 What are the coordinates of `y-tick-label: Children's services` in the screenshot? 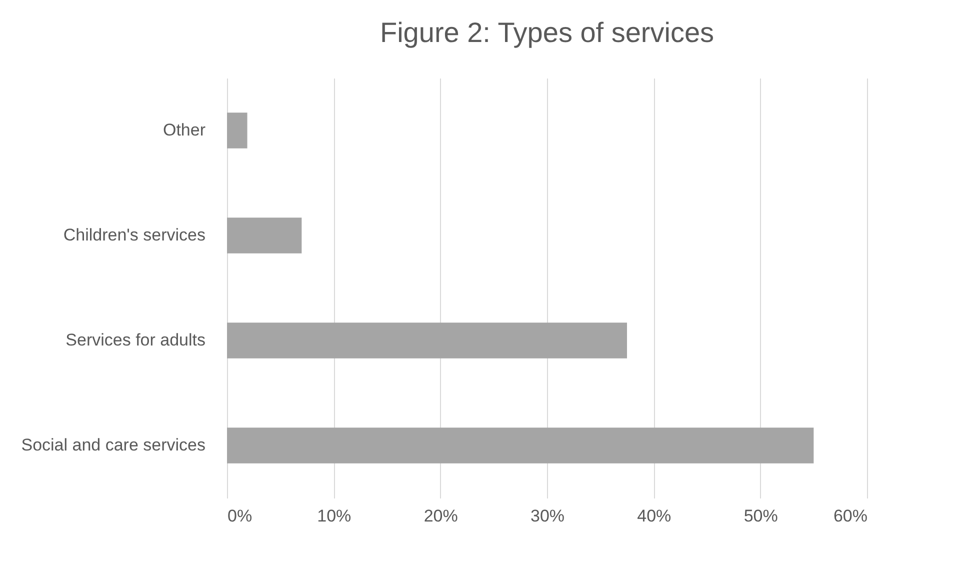 It's located at (134, 235).